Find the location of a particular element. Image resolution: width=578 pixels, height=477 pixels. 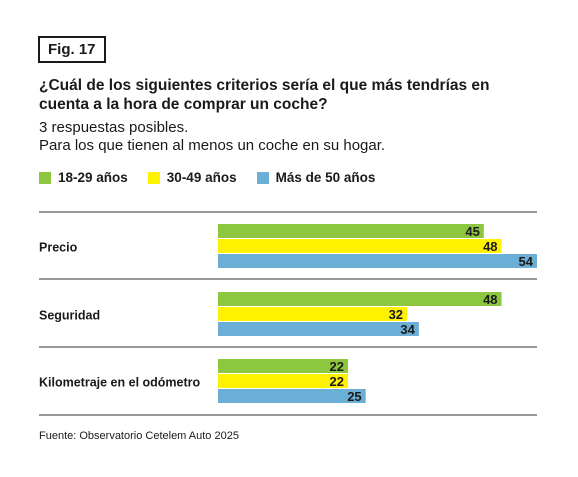

category-label: Precio is located at coordinates (58, 248).